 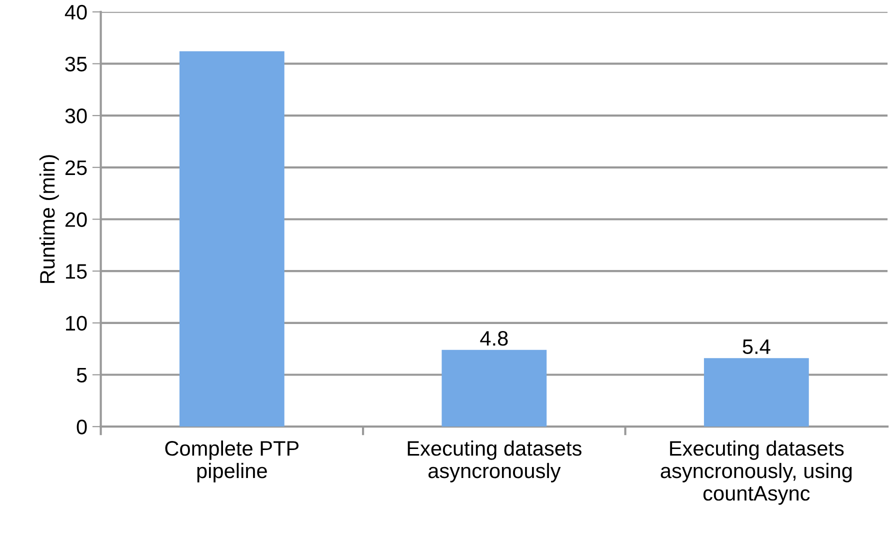 What do you see at coordinates (76, 116) in the screenshot?
I see `y-tick-label: 30` at bounding box center [76, 116].